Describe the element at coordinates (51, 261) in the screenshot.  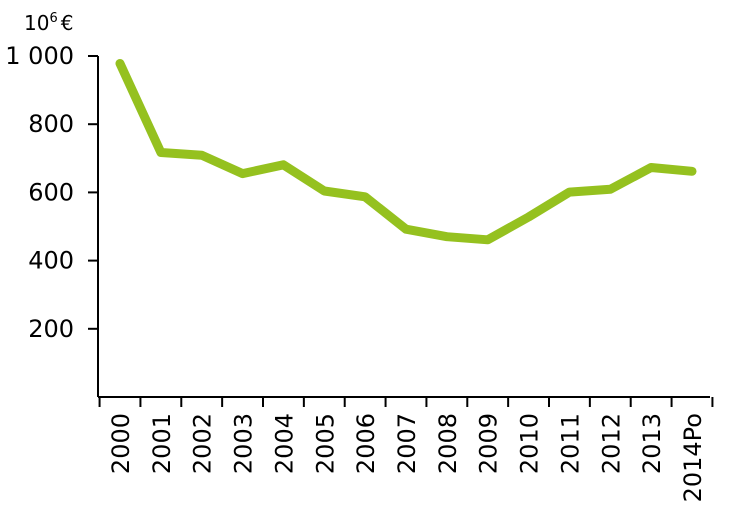
I see `y-tick-label: 400` at that location.